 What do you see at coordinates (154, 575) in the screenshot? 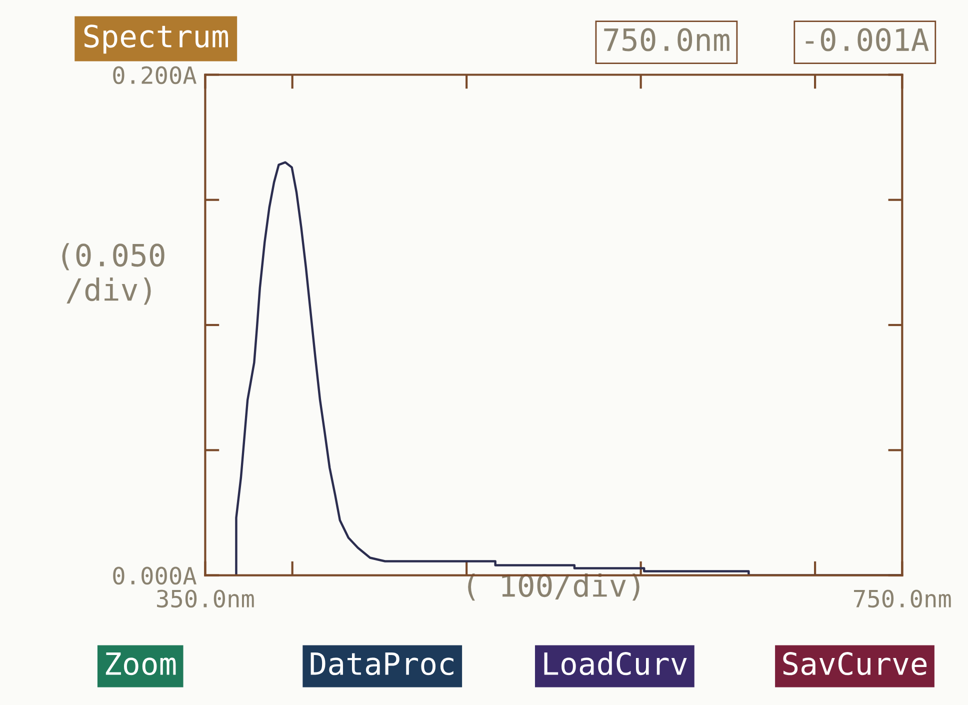
I see `y-tick-label: 0.000A` at bounding box center [154, 575].